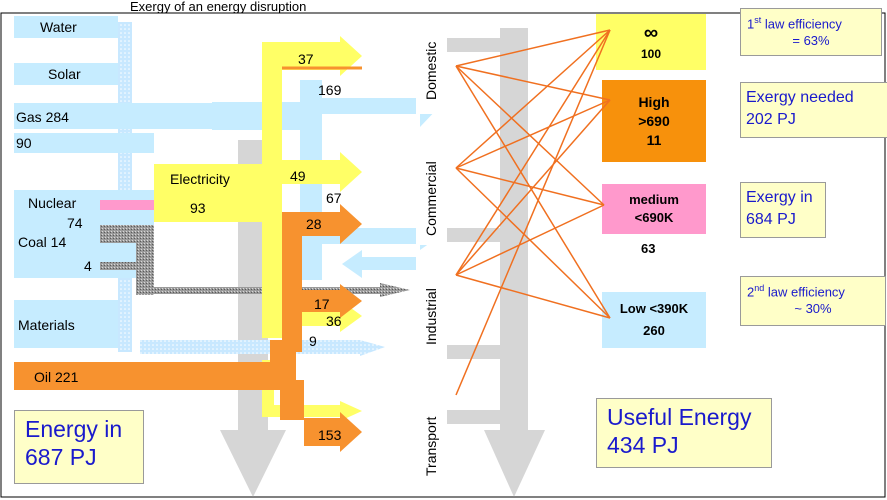  Describe the element at coordinates (771, 219) in the screenshot. I see `exergy-in-line2: 684 PJ` at that location.